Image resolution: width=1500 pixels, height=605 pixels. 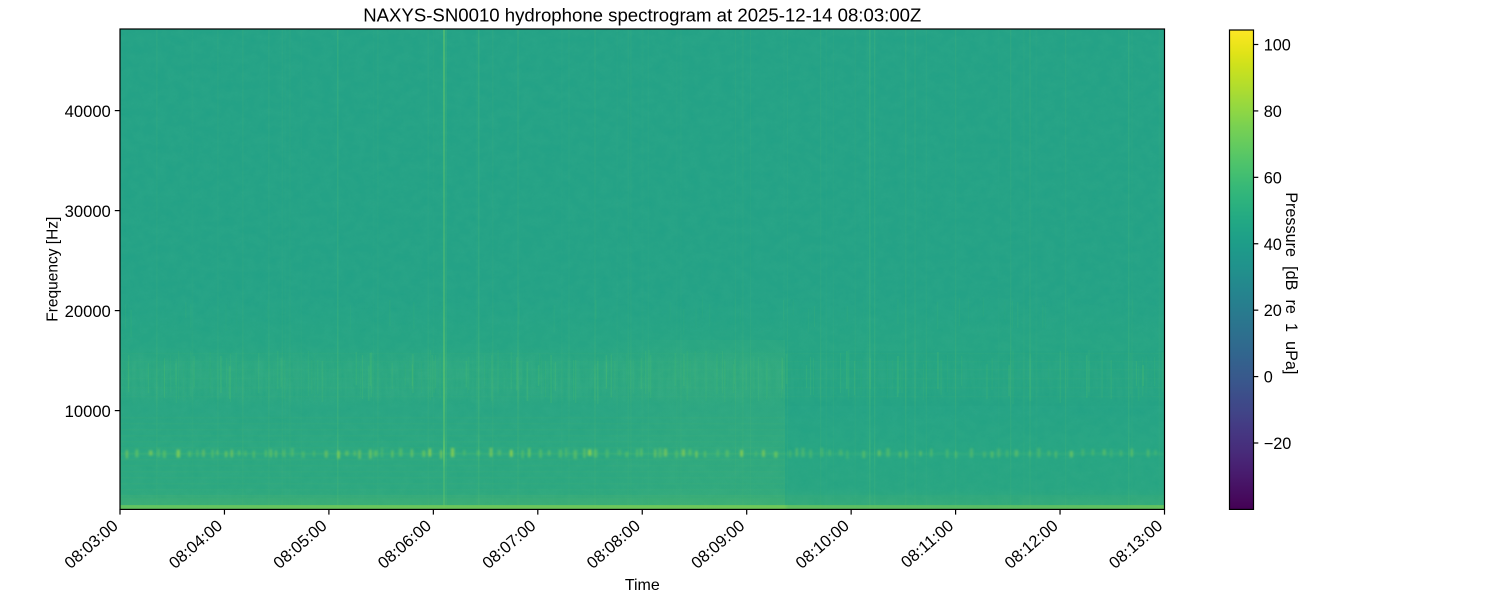 I want to click on svg-text: 40000, so click(x=88, y=111).